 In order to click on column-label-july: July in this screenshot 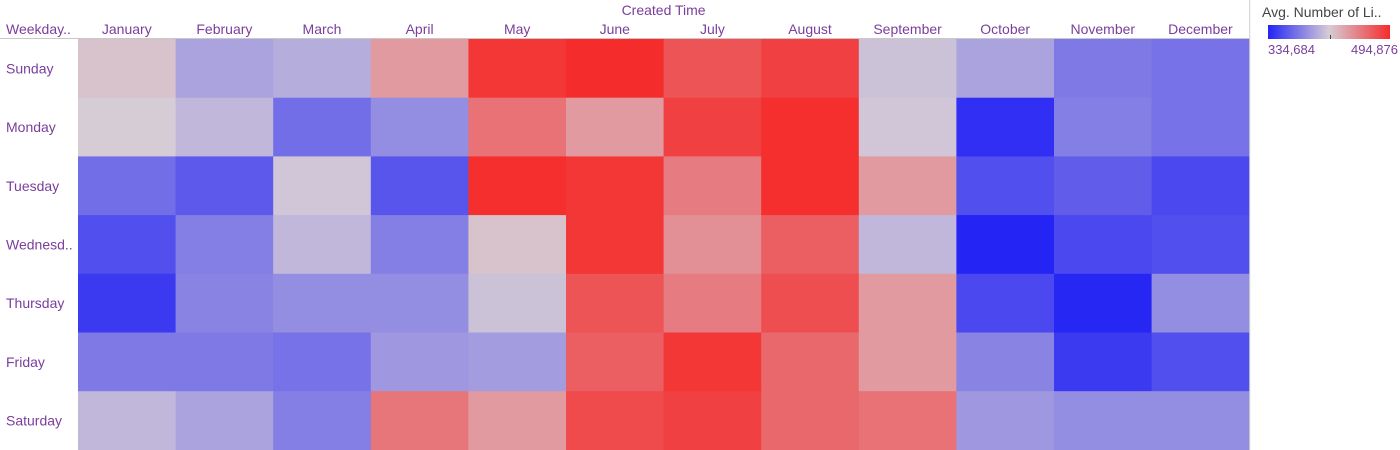, I will do `click(712, 29)`.